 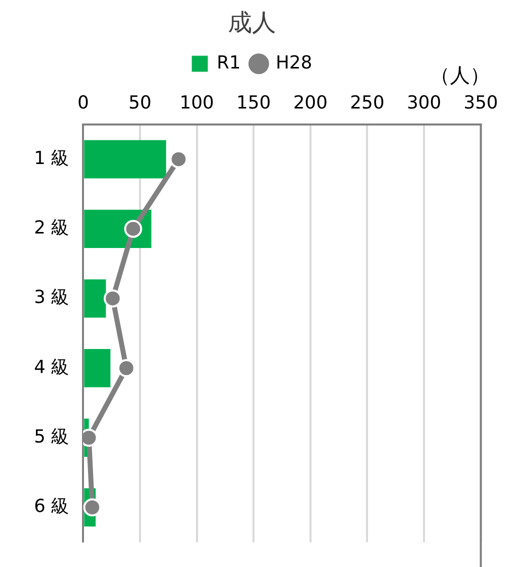 What do you see at coordinates (424, 103) in the screenshot?
I see `x-tick-label: 300` at bounding box center [424, 103].